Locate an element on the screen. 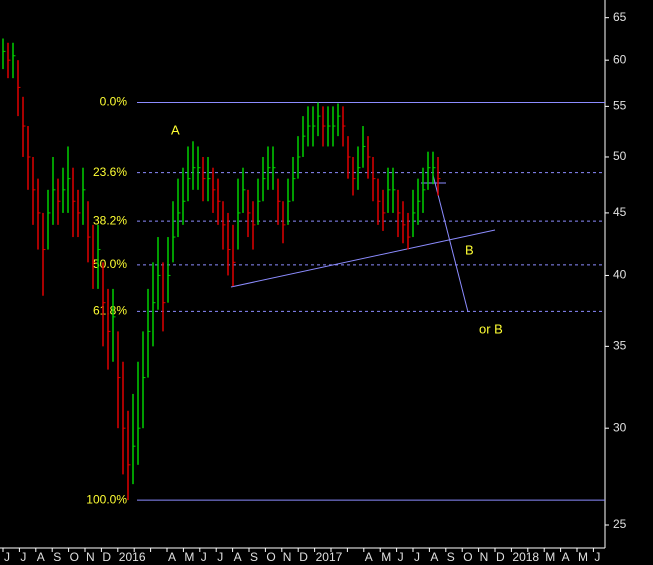  y-tick-label: 60 is located at coordinates (620, 59).